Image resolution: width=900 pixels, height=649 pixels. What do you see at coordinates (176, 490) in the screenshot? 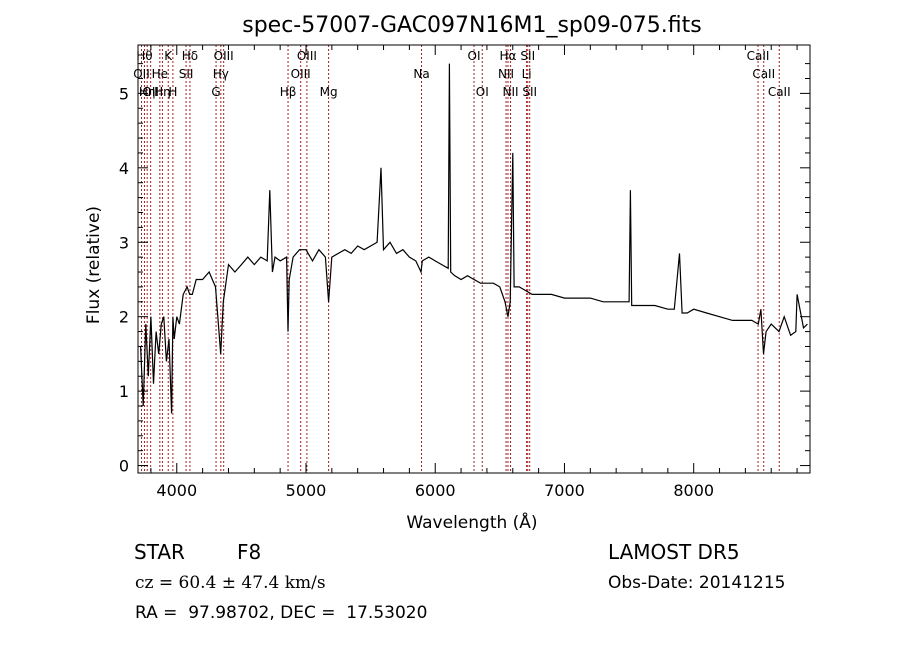
I see `x-tick-label: 4000` at bounding box center [176, 490].